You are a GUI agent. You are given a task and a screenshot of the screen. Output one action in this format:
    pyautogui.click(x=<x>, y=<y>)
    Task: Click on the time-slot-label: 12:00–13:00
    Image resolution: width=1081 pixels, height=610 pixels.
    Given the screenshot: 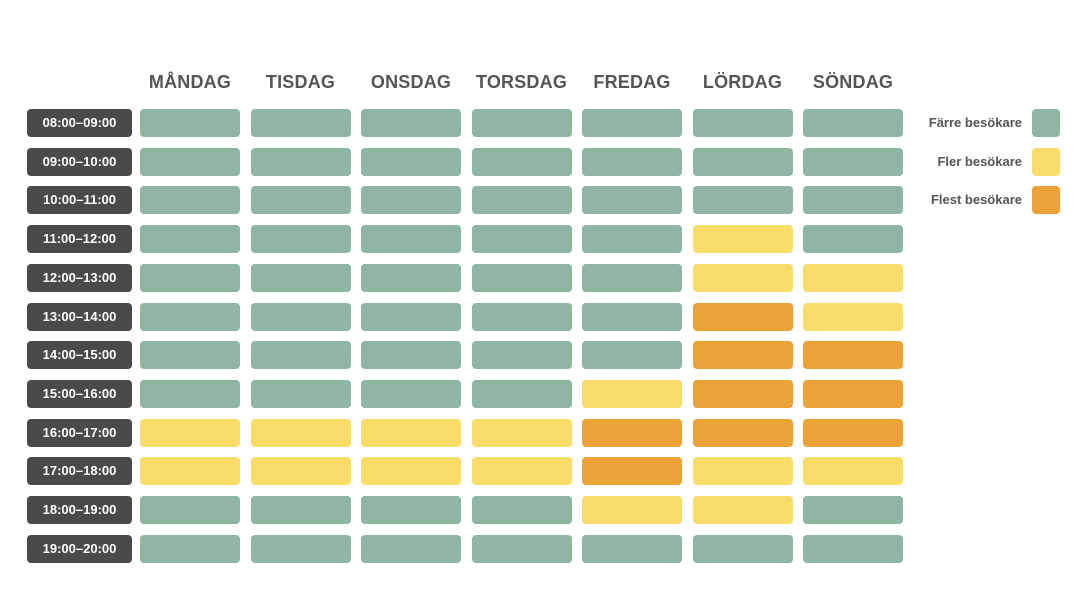 What is the action you would take?
    pyautogui.click(x=79, y=277)
    